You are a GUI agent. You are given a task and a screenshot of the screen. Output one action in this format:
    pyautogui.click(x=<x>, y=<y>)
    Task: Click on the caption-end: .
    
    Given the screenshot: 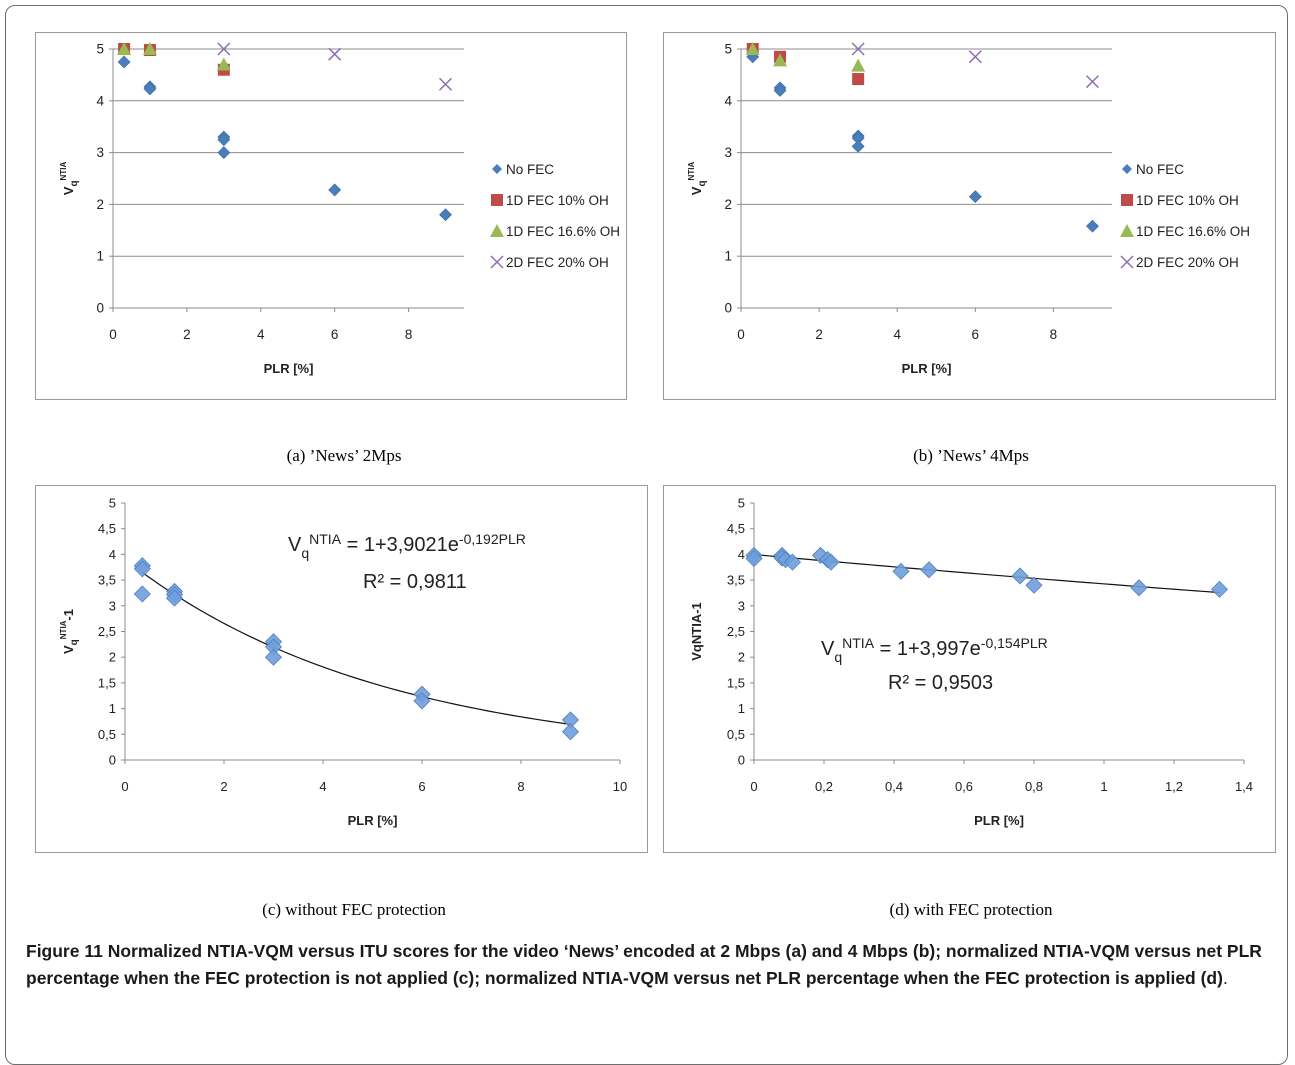 What is the action you would take?
    pyautogui.click(x=1225, y=978)
    